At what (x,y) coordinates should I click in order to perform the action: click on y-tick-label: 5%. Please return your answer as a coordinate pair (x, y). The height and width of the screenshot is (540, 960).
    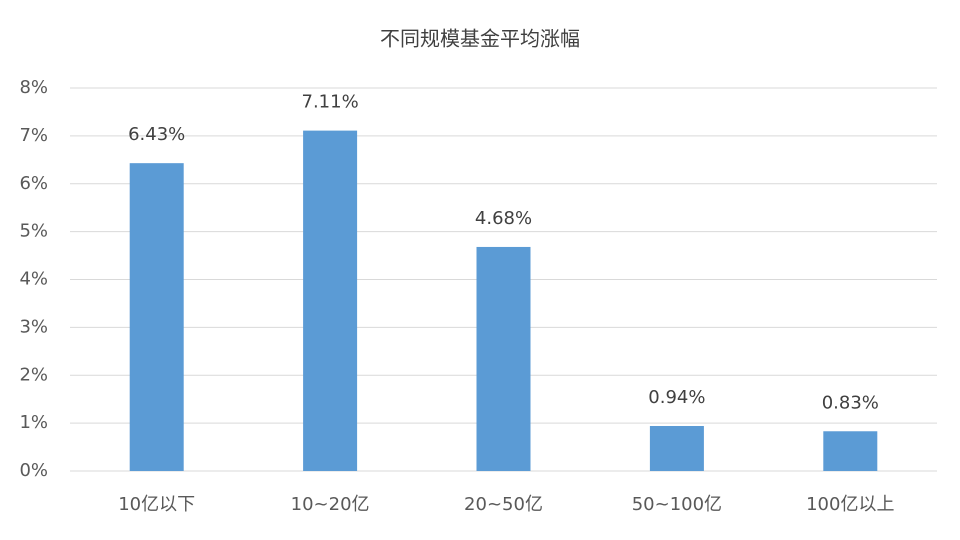
    Looking at the image, I should click on (33, 231).